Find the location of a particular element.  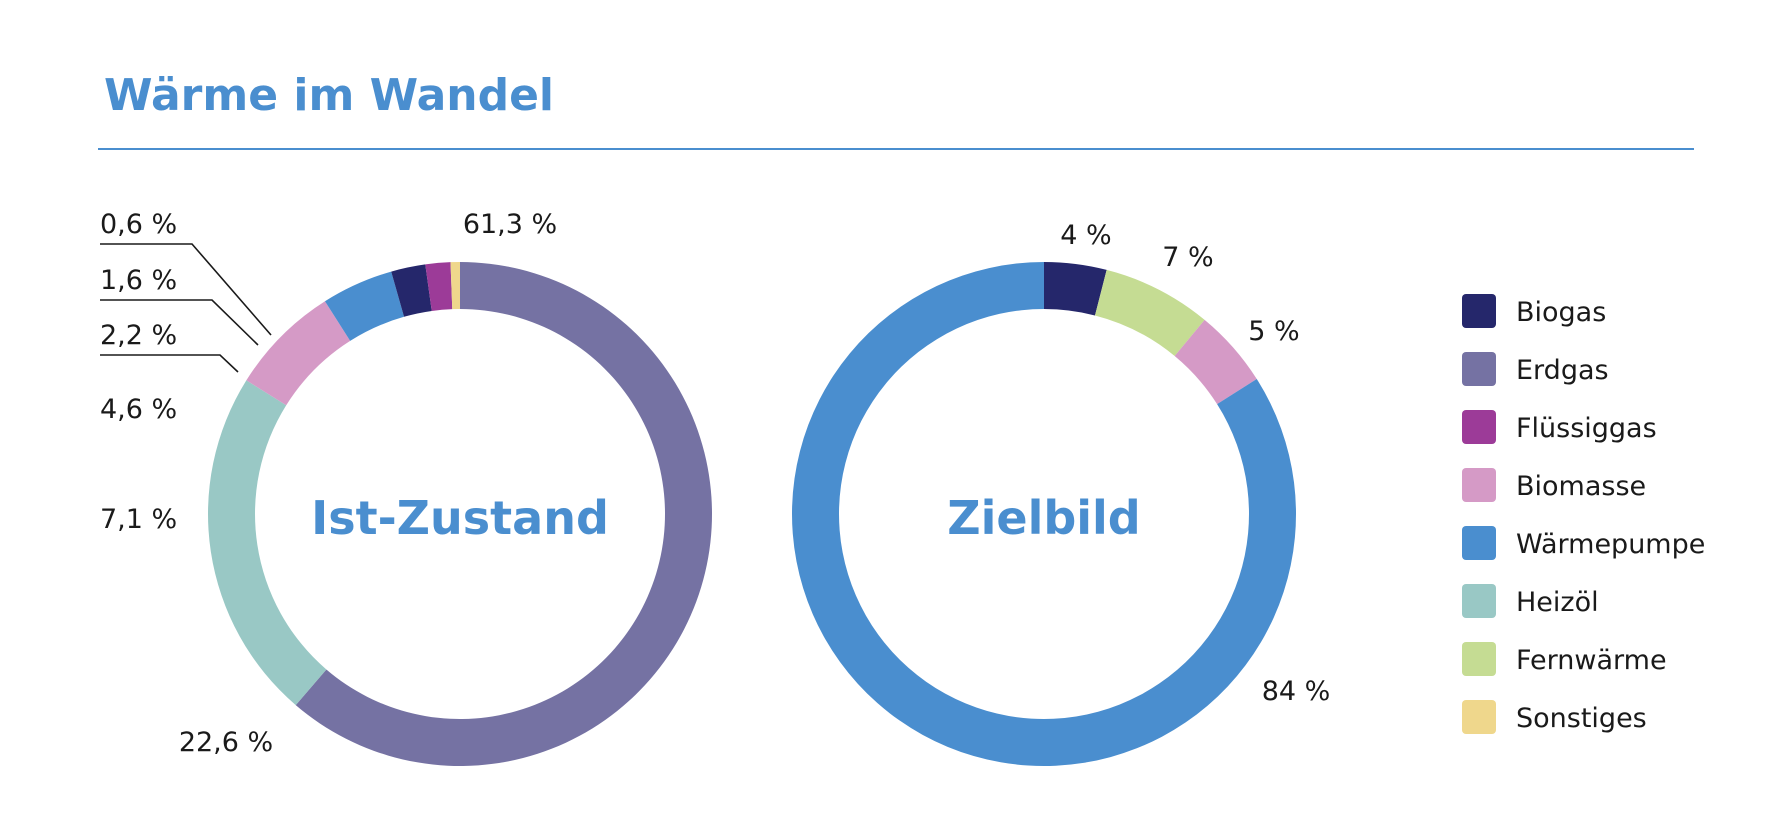

legend-item-biomasse: Biomasse is located at coordinates (1554, 485).